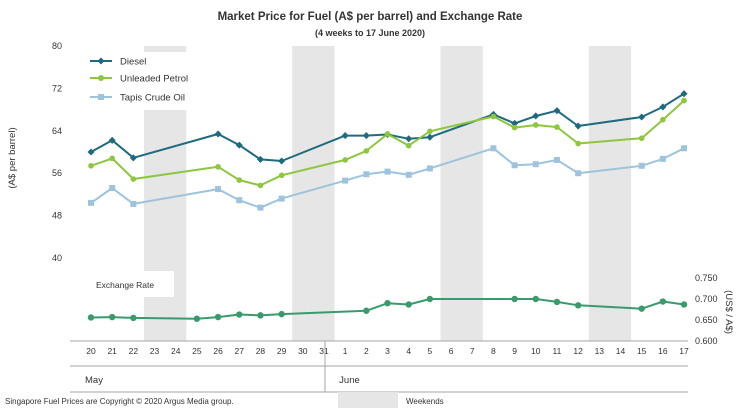  I want to click on y-tick-label: 72, so click(57, 88).